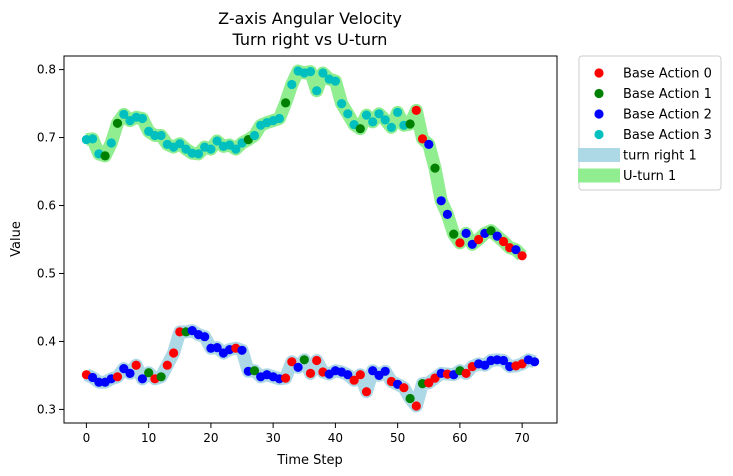 Image resolution: width=733 pixels, height=476 pixels. What do you see at coordinates (667, 135) in the screenshot?
I see `legend-label: Base Action 3` at bounding box center [667, 135].